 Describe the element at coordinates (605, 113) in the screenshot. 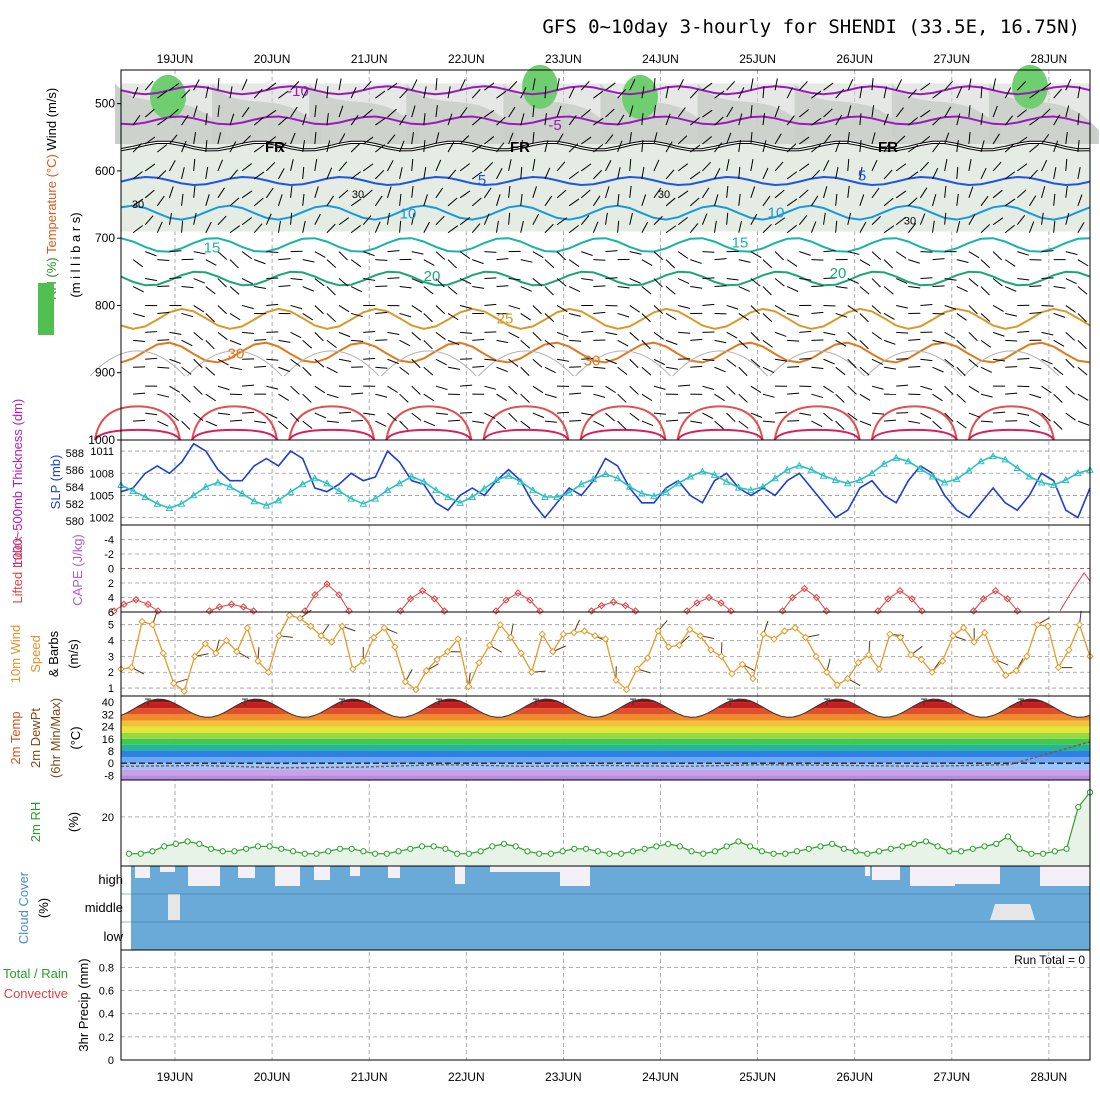

I see `rh-shading` at that location.